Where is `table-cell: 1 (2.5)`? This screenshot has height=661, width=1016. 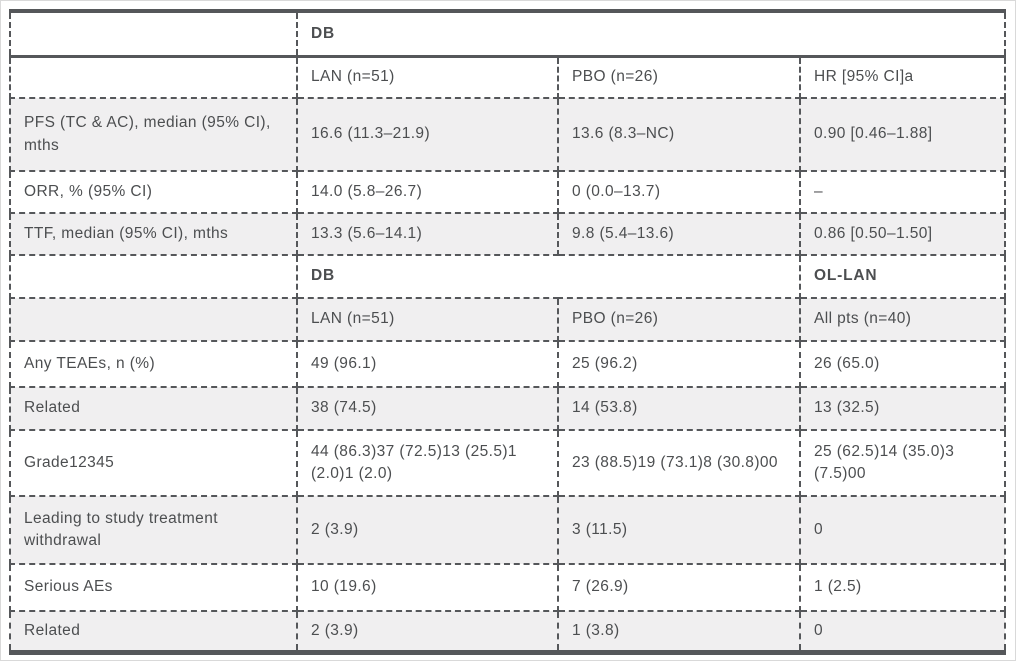
table-cell: 1 (2.5) is located at coordinates (902, 587).